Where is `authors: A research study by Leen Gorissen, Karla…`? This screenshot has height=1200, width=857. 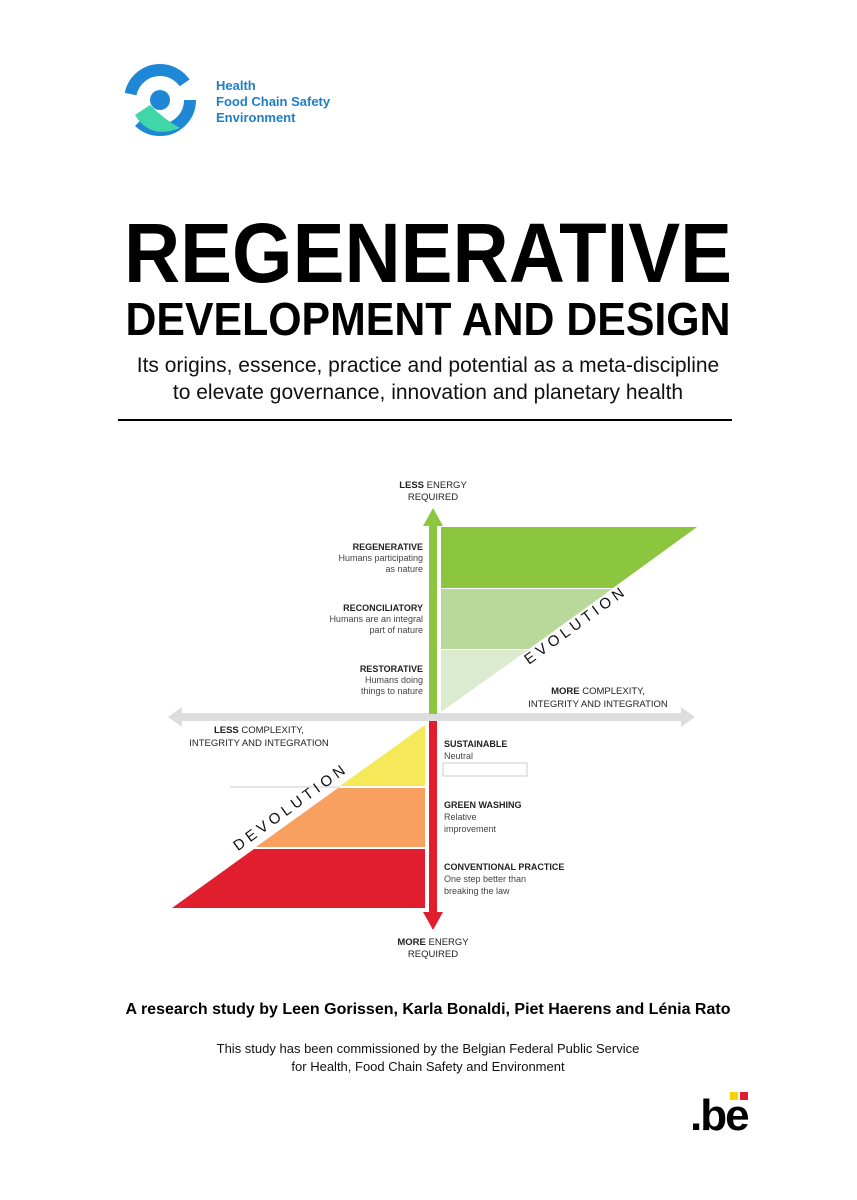
authors: A research study by Leen Gorissen, Karla… is located at coordinates (428, 1009).